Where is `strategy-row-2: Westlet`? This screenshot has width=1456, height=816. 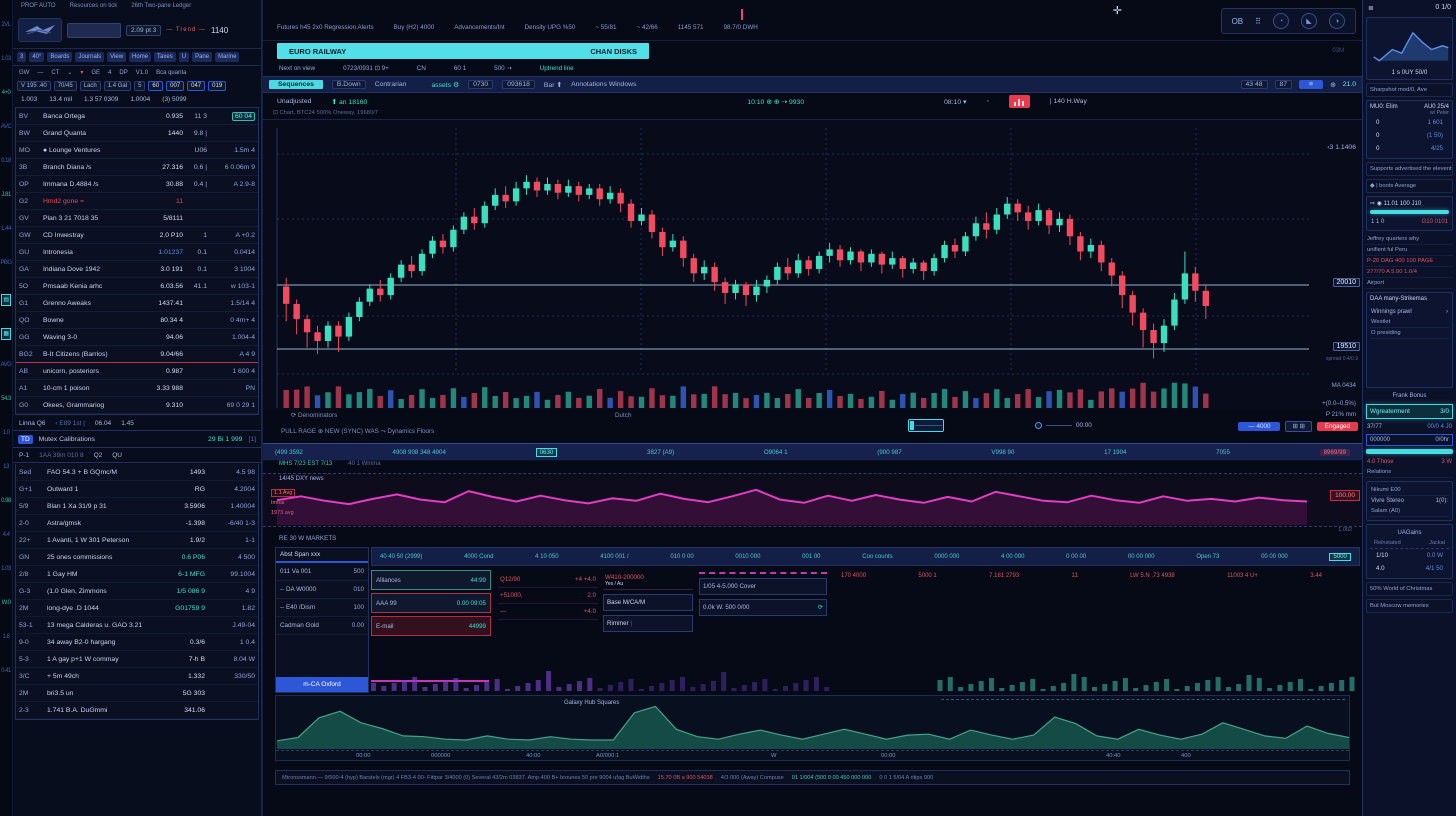
strategy-row-2: Westlet is located at coordinates (1409, 322).